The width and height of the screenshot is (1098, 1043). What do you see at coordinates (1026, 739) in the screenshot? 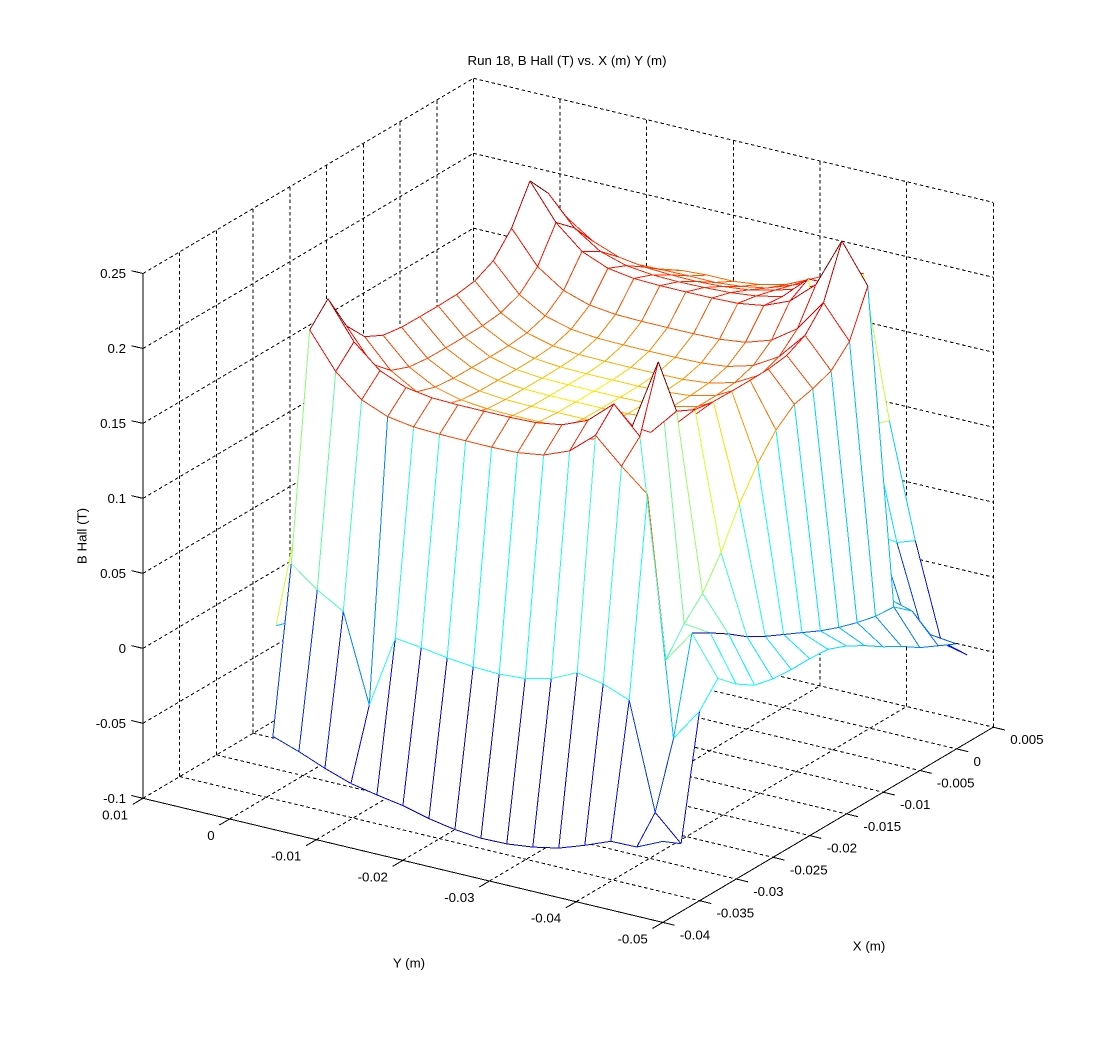
I see `svg-text: 0.005` at bounding box center [1026, 739].